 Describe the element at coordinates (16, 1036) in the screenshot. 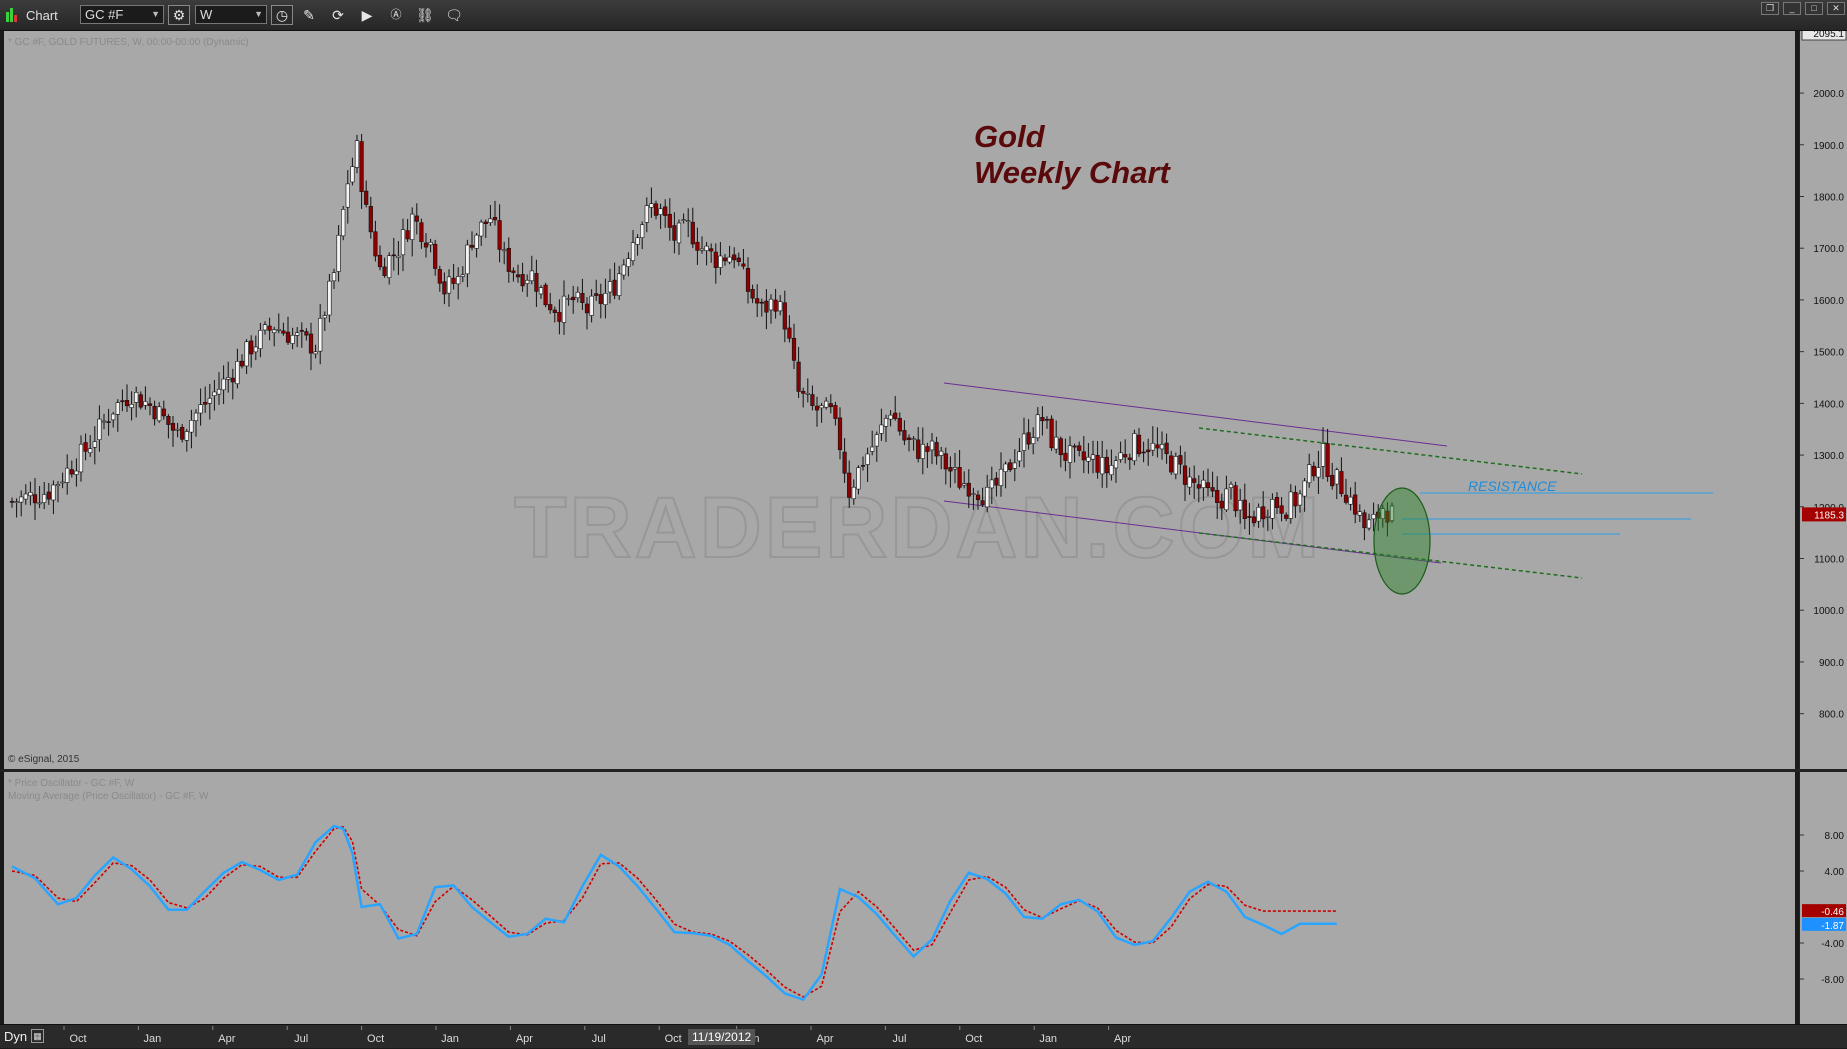

I see `dyn-label: Dyn` at that location.